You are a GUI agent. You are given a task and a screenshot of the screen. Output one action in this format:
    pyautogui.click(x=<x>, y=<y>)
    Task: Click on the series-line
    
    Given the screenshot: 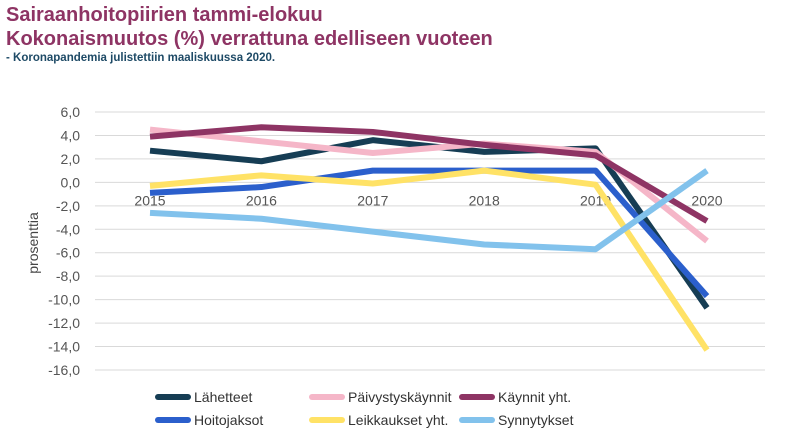 What is the action you would take?
    pyautogui.click(x=429, y=210)
    